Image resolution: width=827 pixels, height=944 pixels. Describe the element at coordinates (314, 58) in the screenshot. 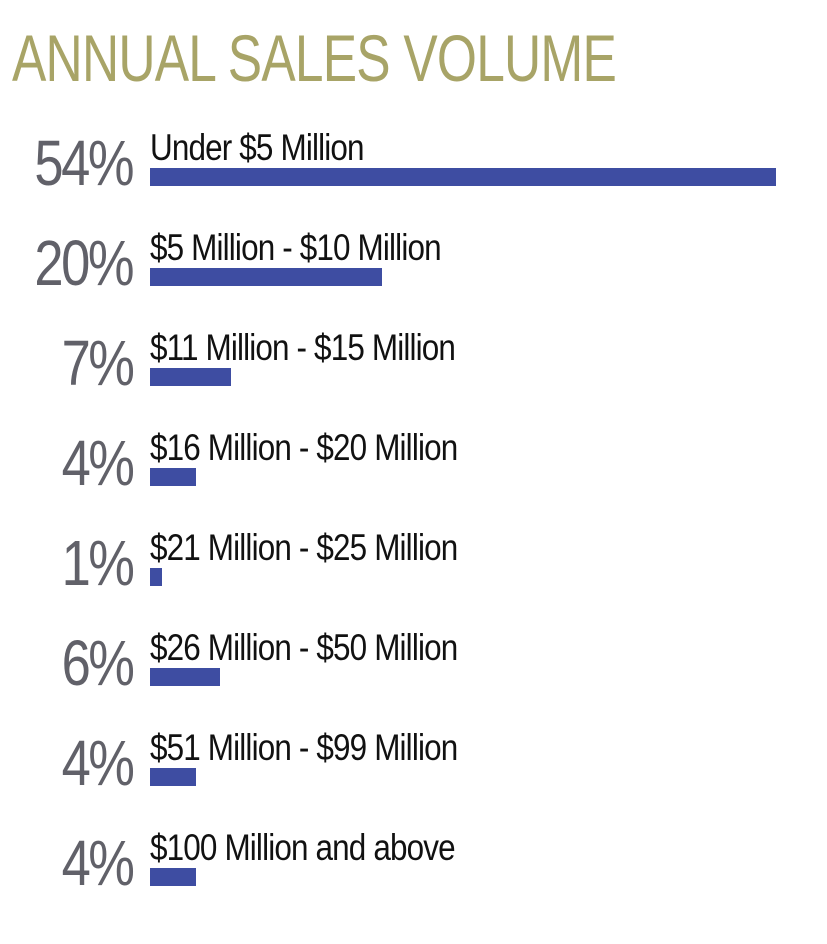

I see `chart-title: ANNUAL SALES VOLUME` at that location.